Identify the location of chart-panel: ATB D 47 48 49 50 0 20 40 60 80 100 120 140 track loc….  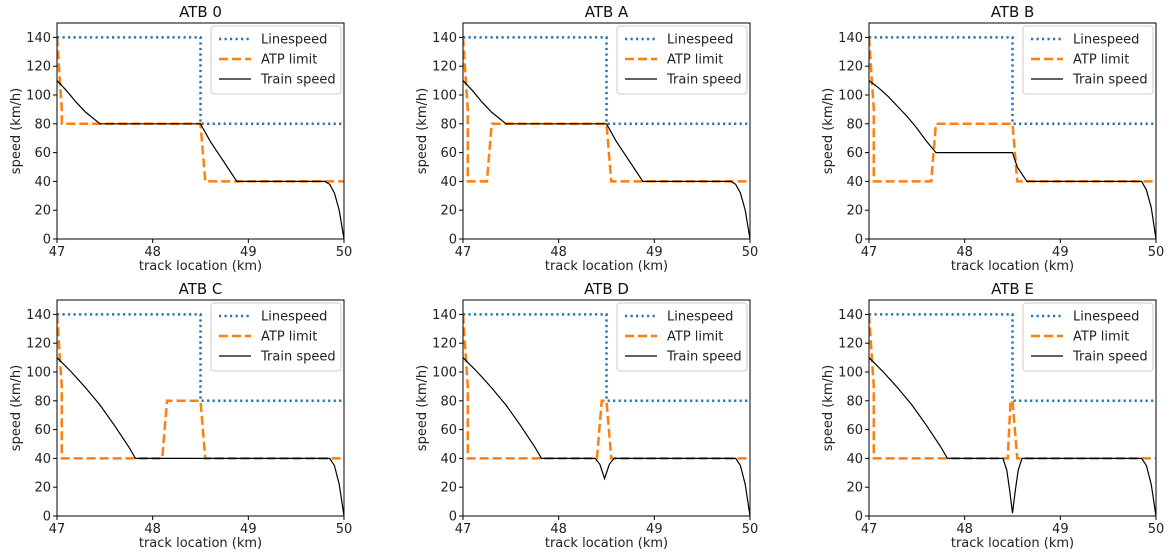
(586, 415).